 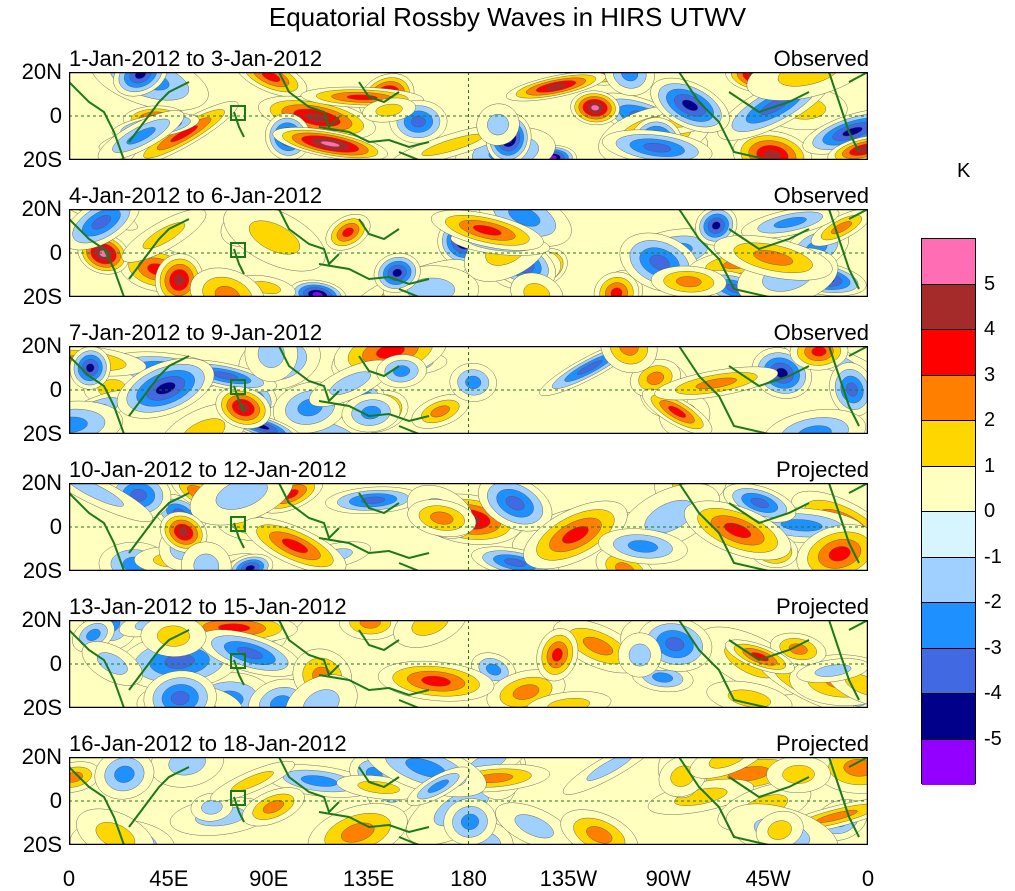 What do you see at coordinates (208, 606) in the screenshot?
I see `panel-date-range: 13-Jan-2012 to 15-Jan-2012` at bounding box center [208, 606].